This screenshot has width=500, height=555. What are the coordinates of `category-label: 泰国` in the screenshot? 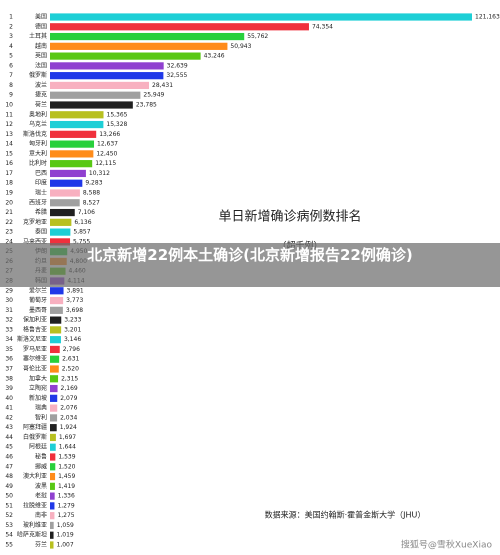 It's located at (41, 232).